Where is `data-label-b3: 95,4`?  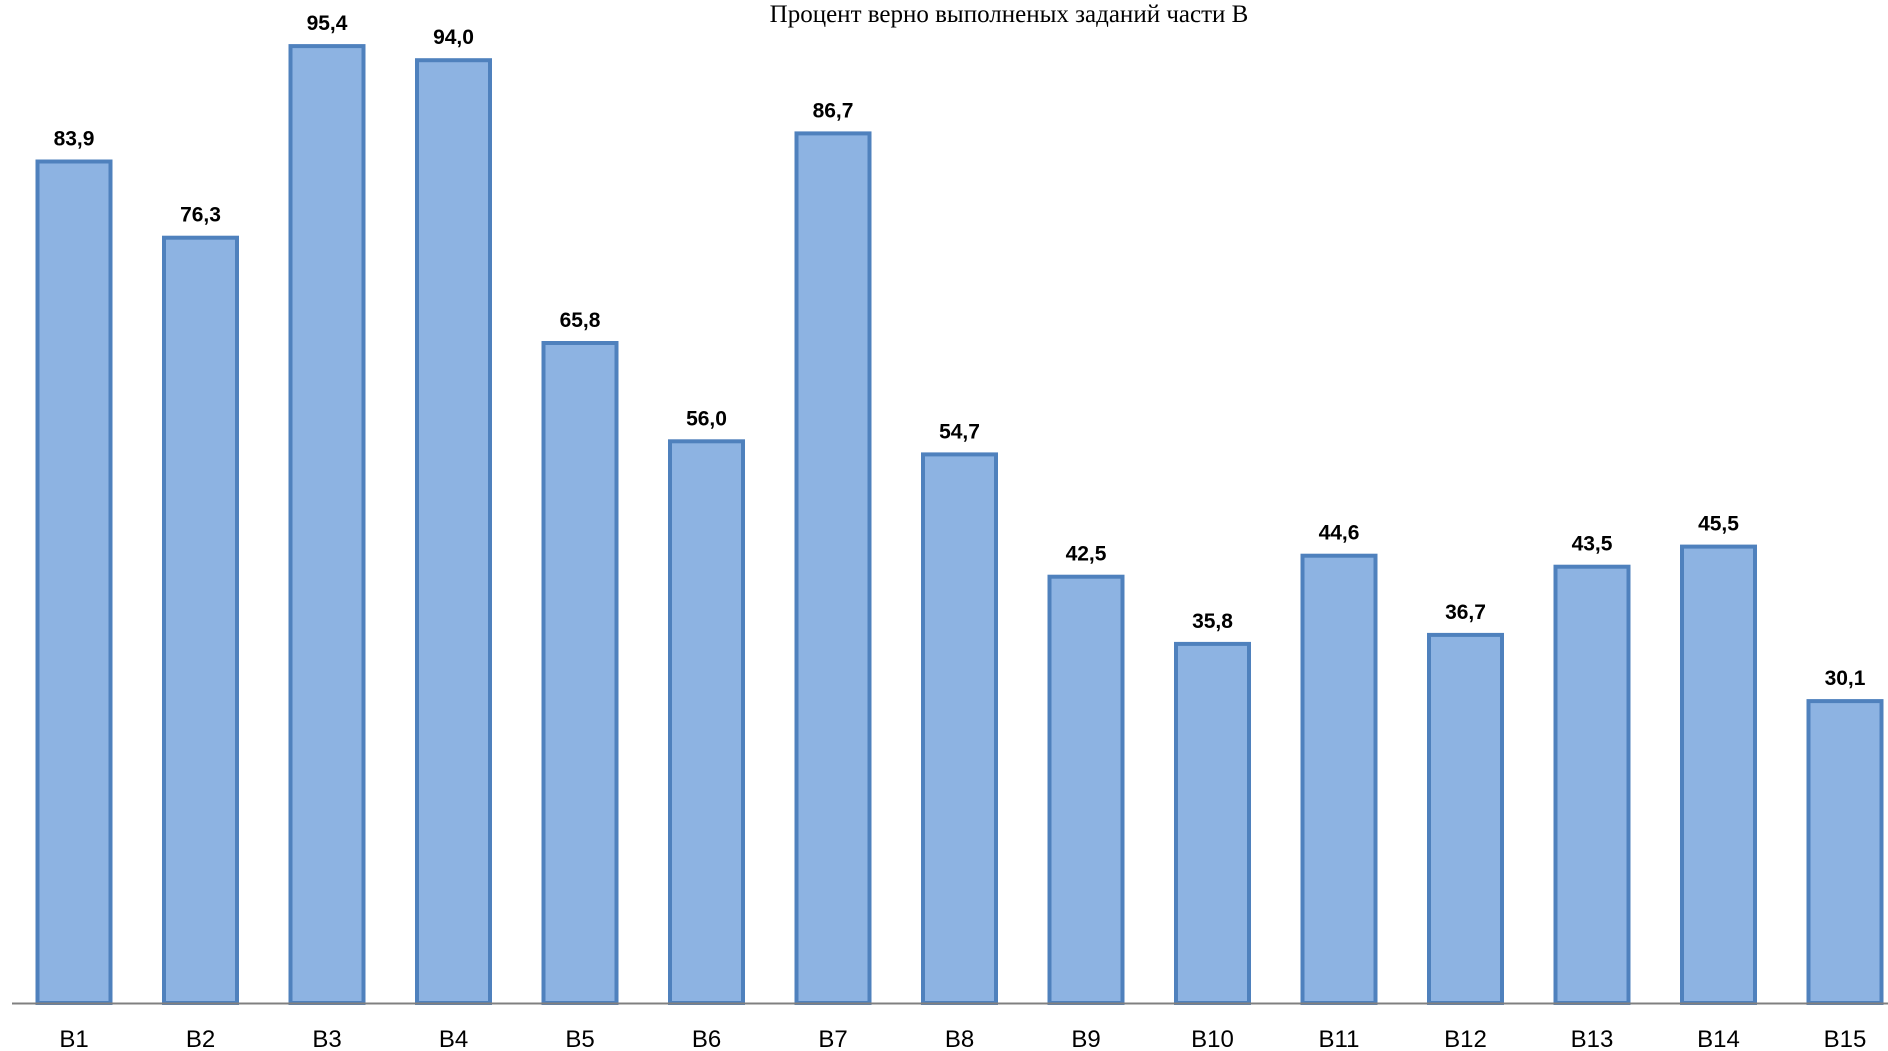 data-label-b3: 95,4 is located at coordinates (327, 23).